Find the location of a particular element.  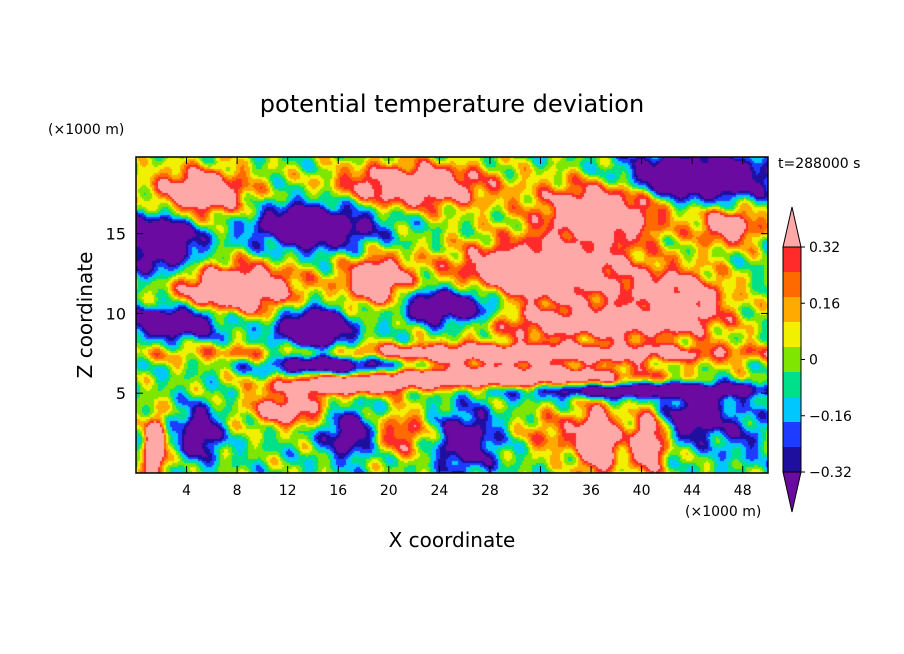

x-axis-label: X coordinate is located at coordinates (452, 540).